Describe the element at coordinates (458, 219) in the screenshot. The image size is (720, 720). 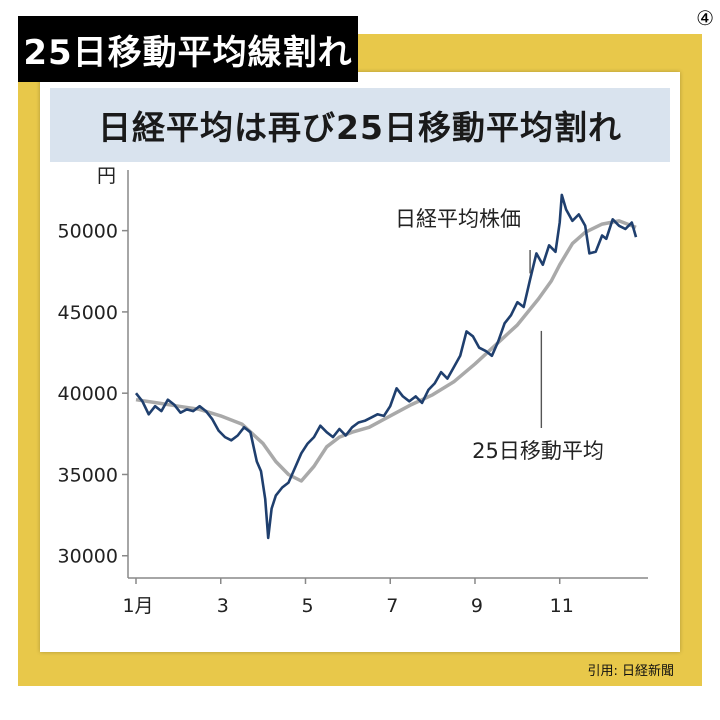
I see `price-annotation-label: 日経平均株価` at that location.